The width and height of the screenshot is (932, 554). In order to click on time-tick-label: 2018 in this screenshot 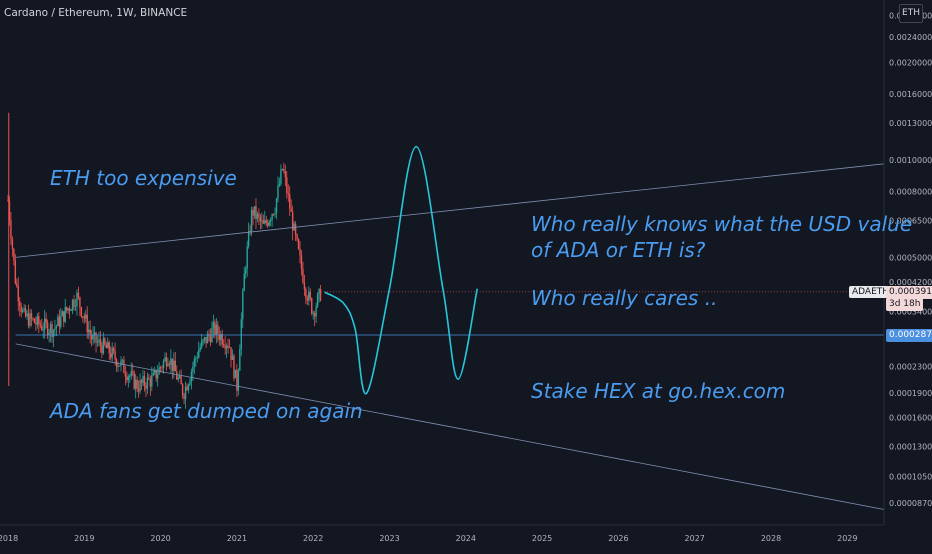, I will do `click(9, 538)`.